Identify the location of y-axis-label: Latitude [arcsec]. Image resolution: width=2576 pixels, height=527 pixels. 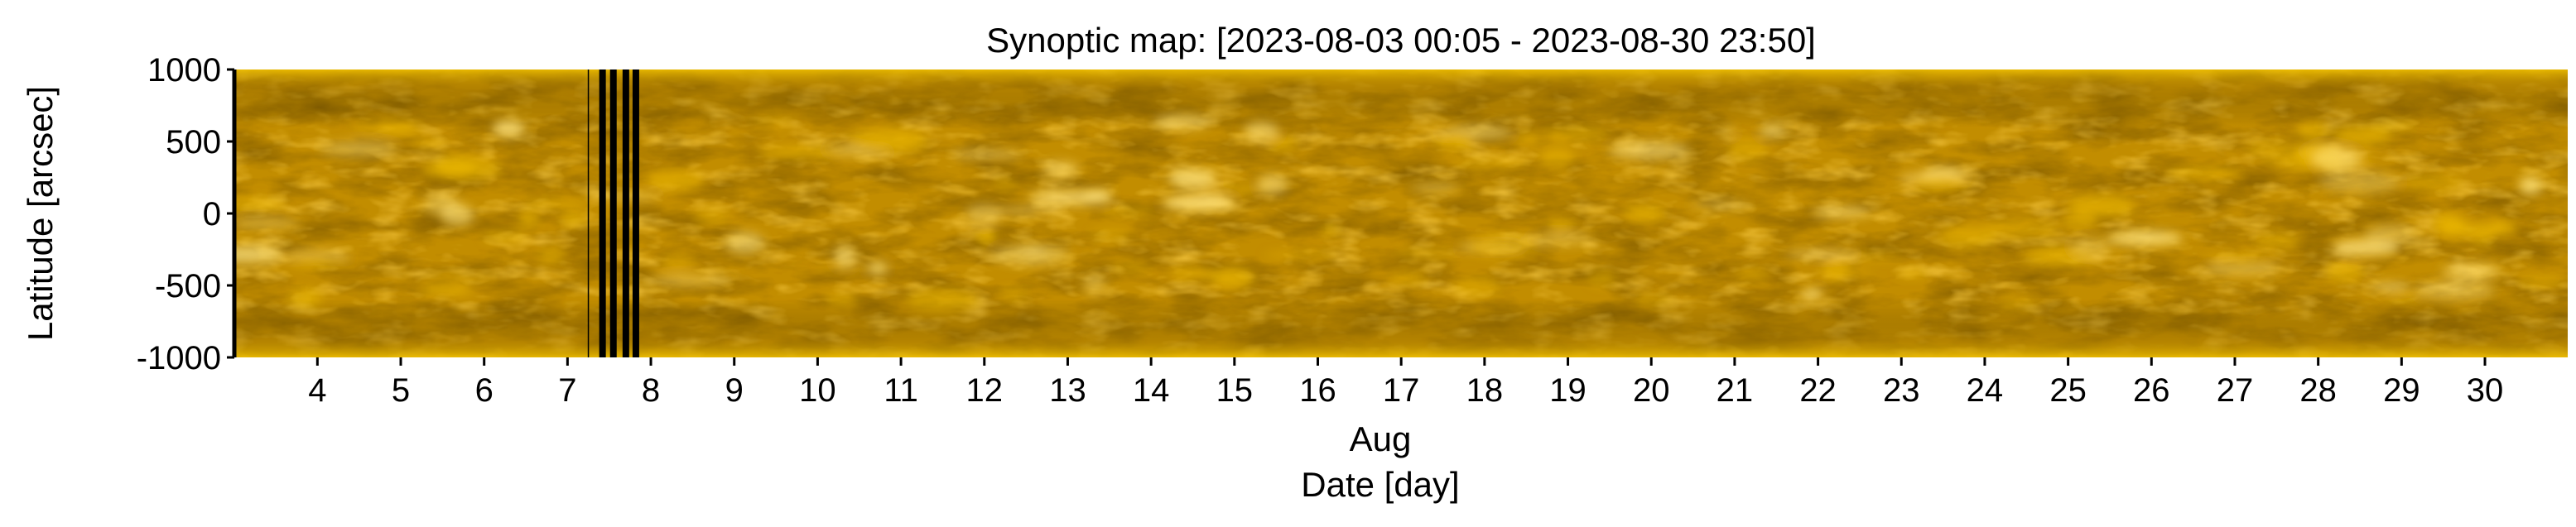
(40, 213).